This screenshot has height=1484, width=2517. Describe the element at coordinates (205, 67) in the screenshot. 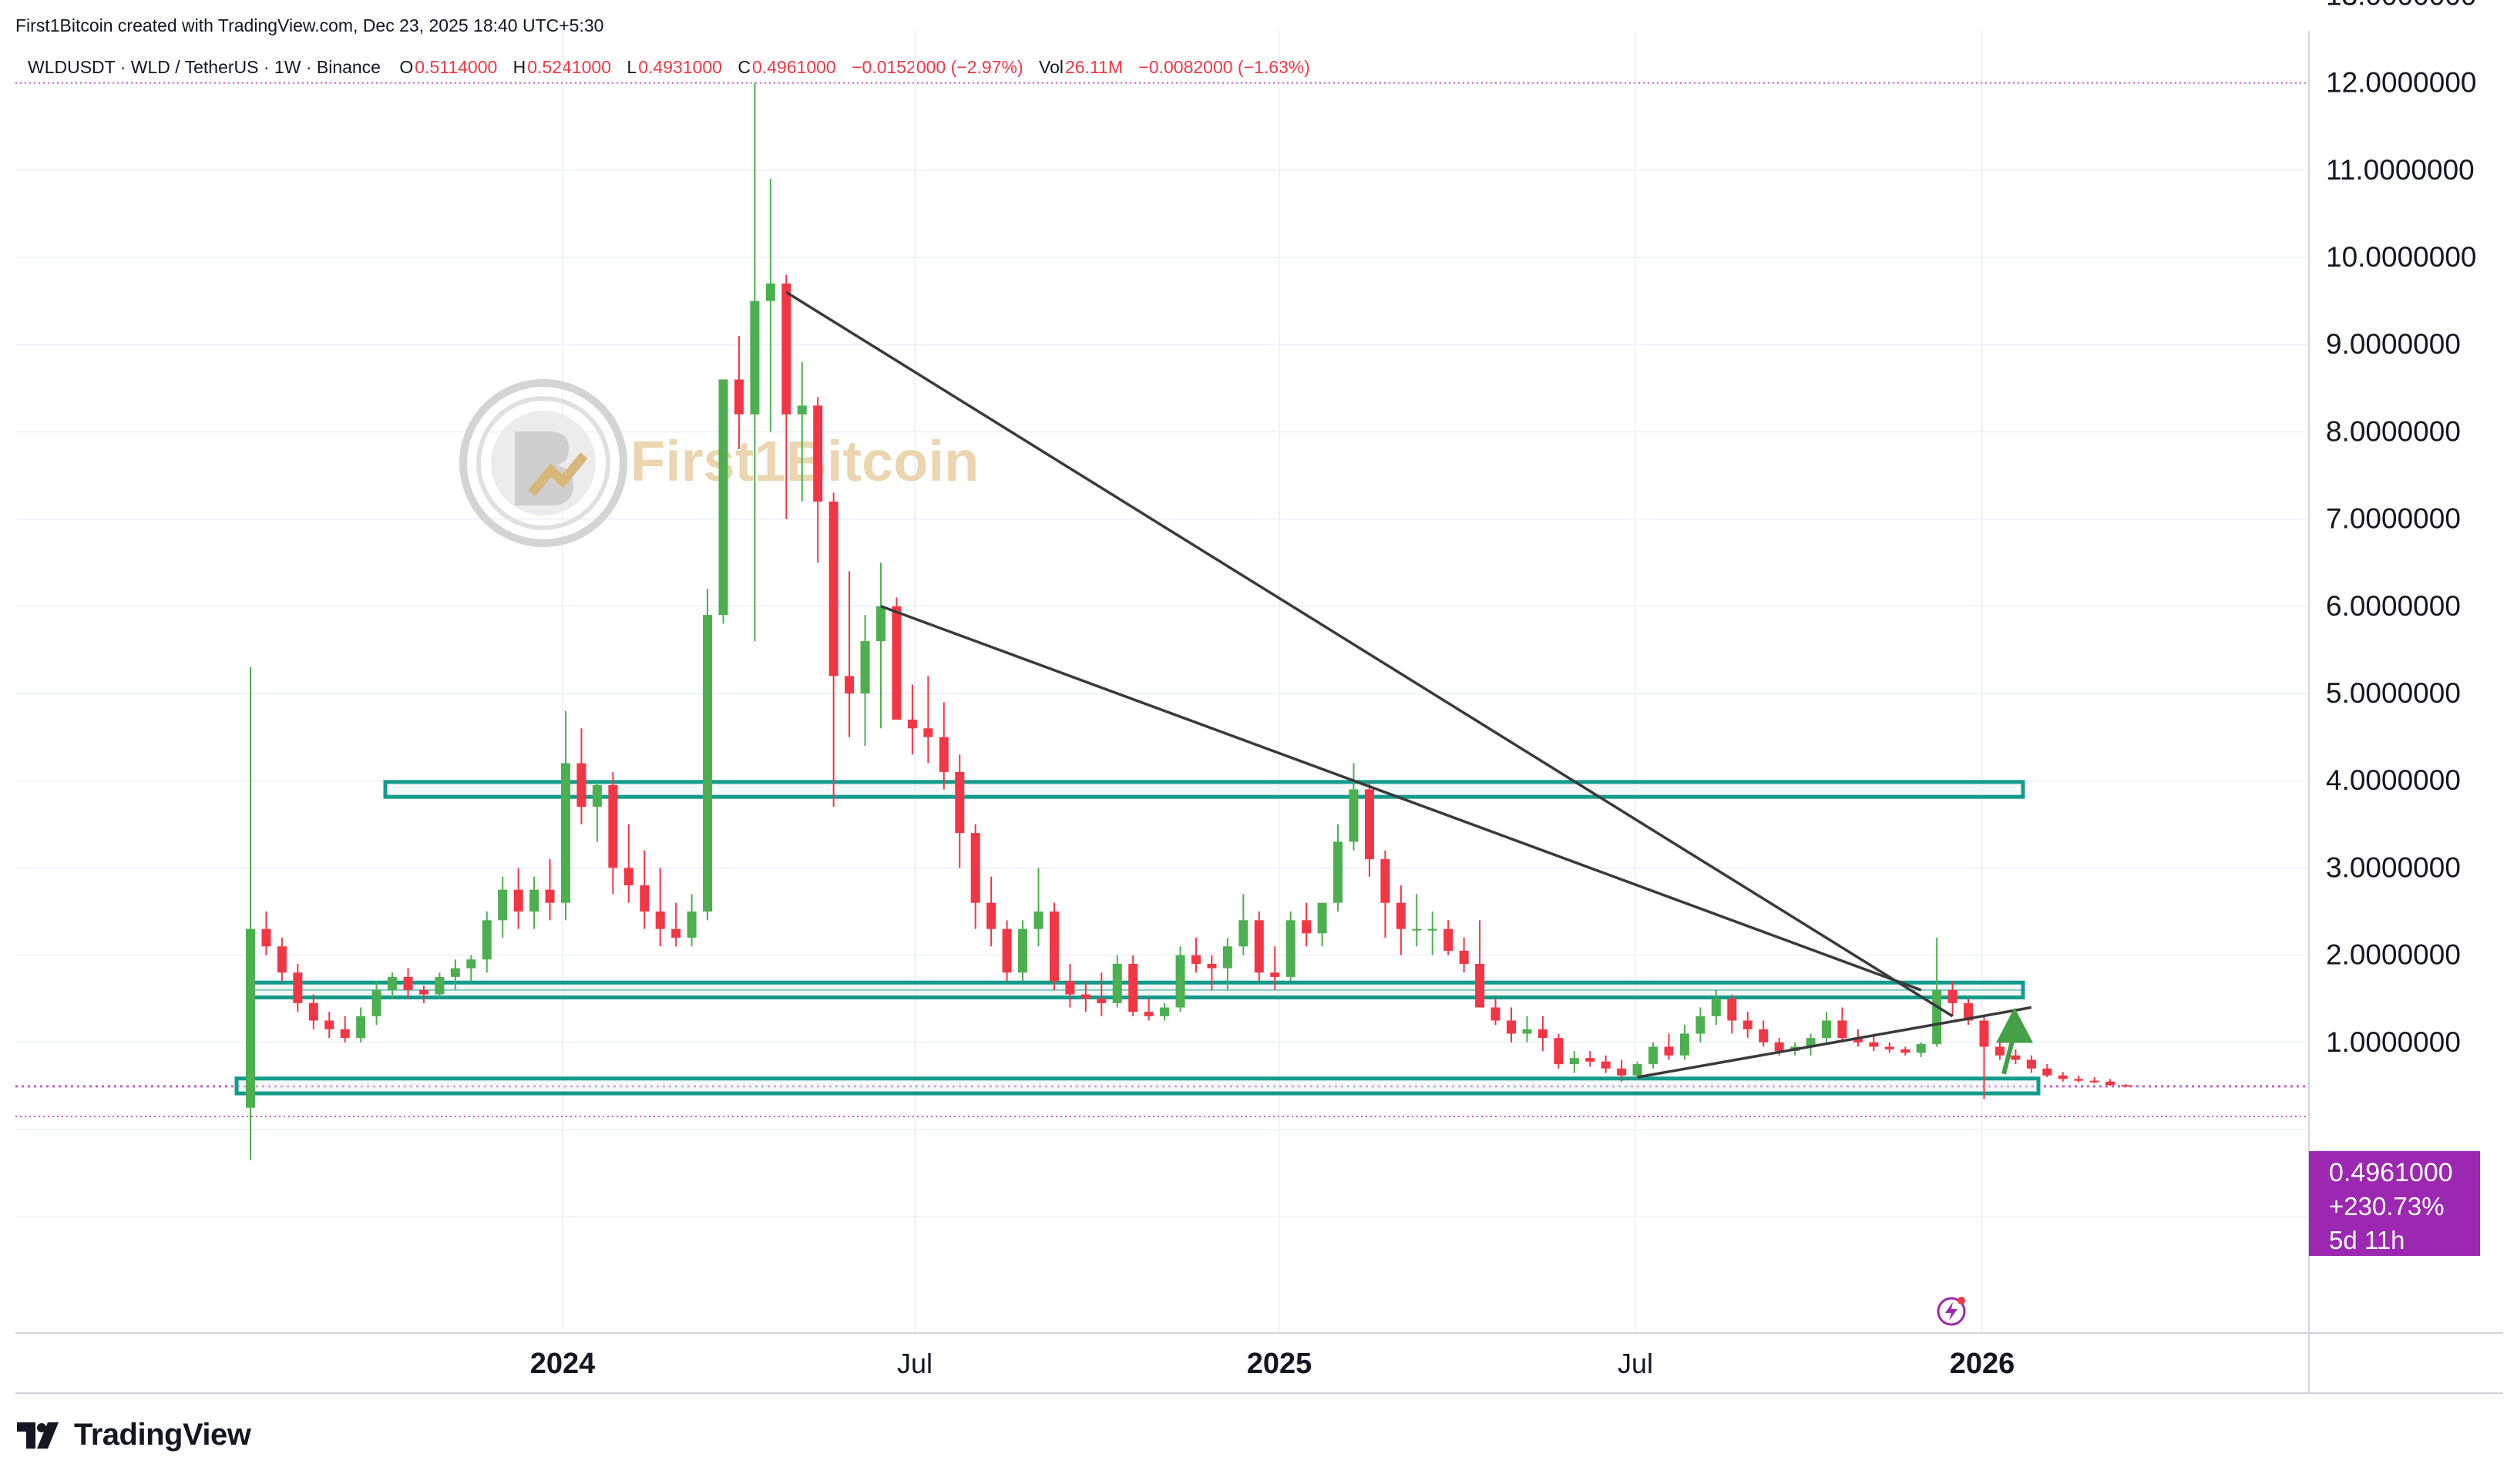

I see `symbol-info: WLDUSDT · WLD / TetherUS · 1W · Binance` at that location.